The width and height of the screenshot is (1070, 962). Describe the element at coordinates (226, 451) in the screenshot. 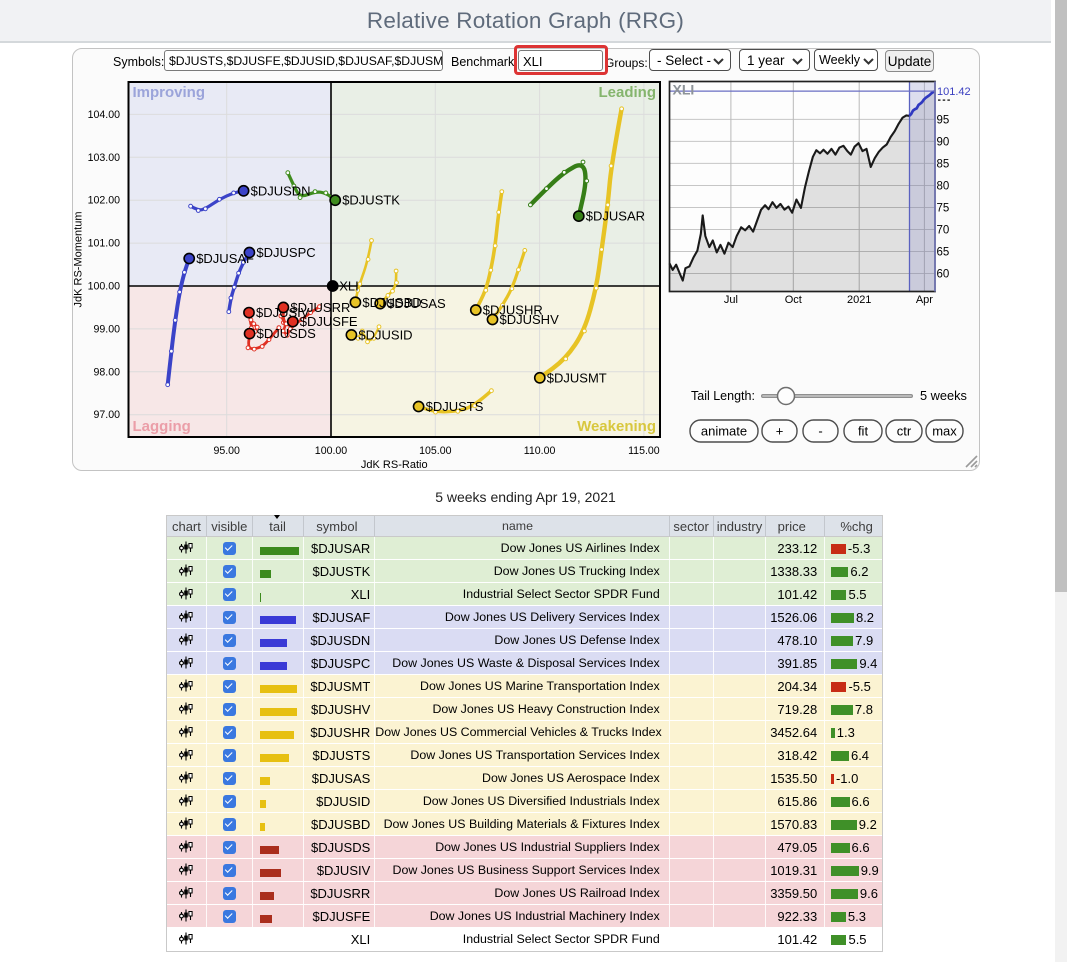

I see `svg-text: 95.00` at that location.